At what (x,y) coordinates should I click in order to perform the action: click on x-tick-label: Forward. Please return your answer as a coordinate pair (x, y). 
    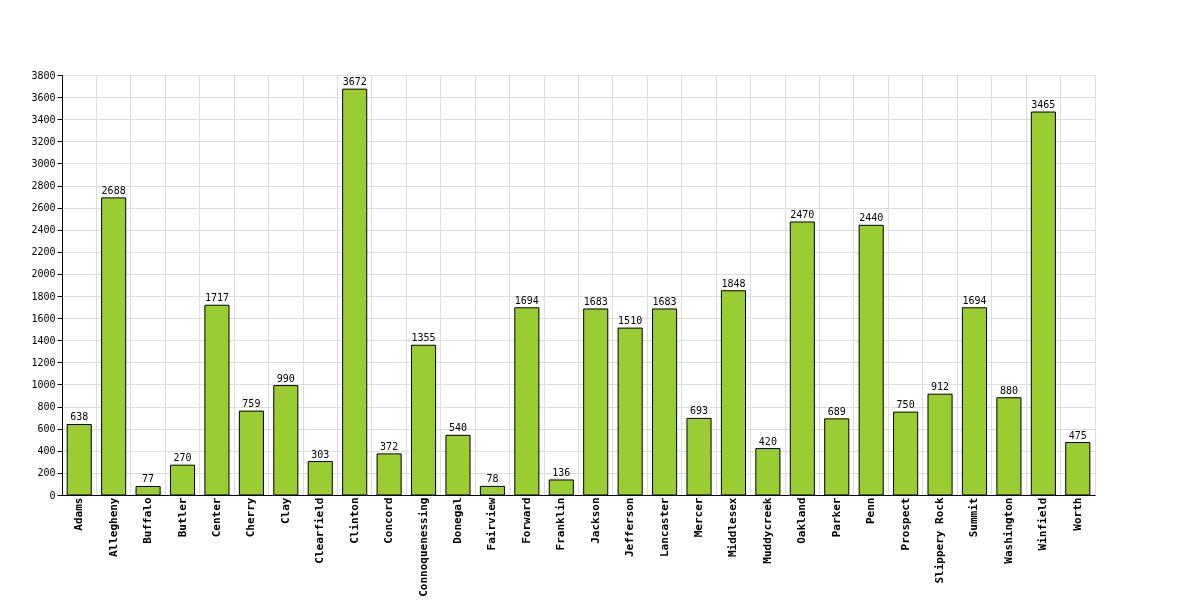
    Looking at the image, I should click on (526, 520).